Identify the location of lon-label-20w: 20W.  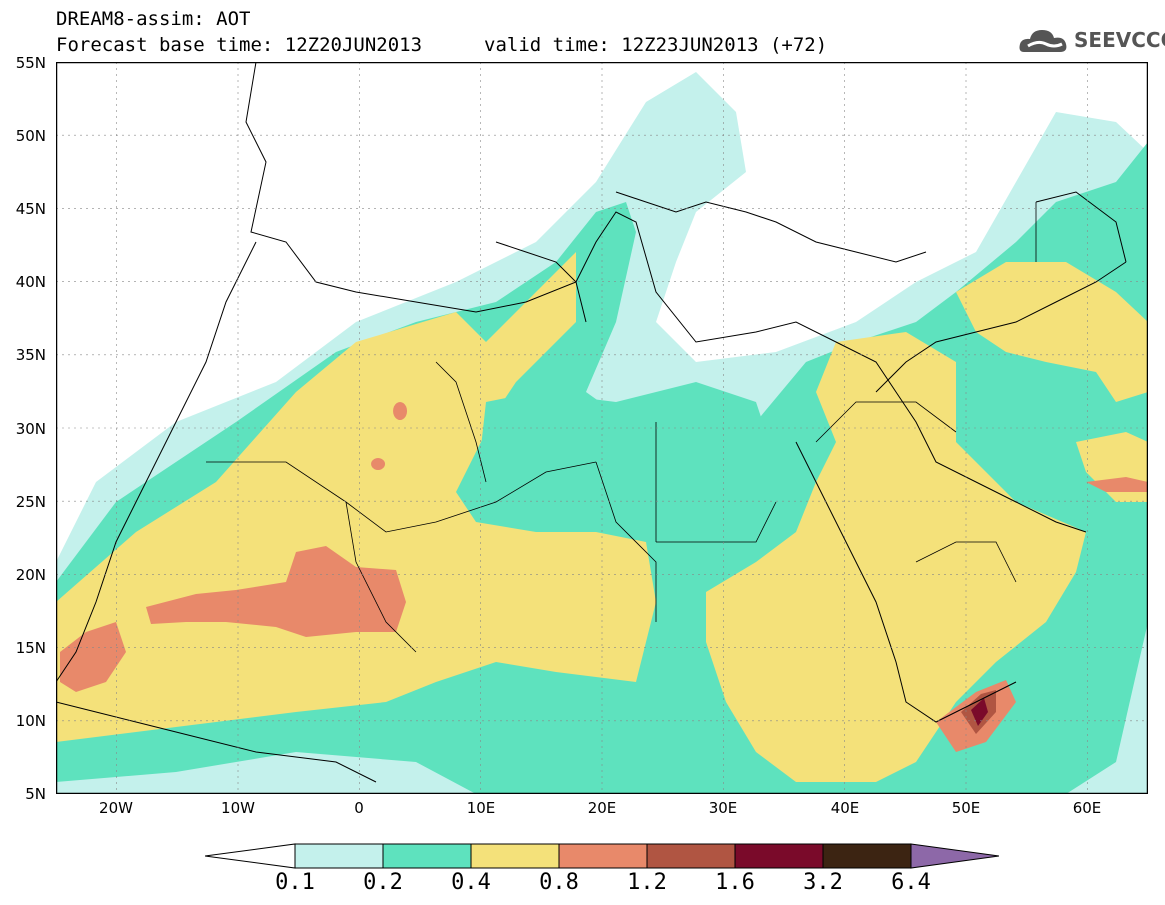
(116, 808).